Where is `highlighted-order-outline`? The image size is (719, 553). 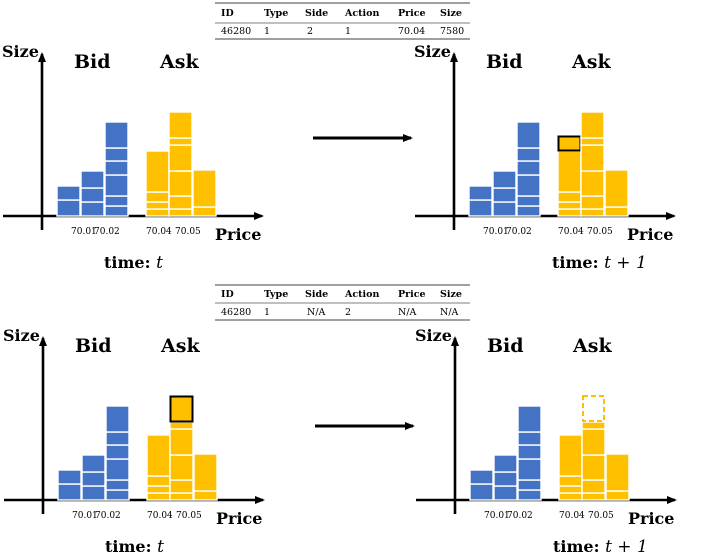
highlighted-order-outline is located at coordinates (181, 409).